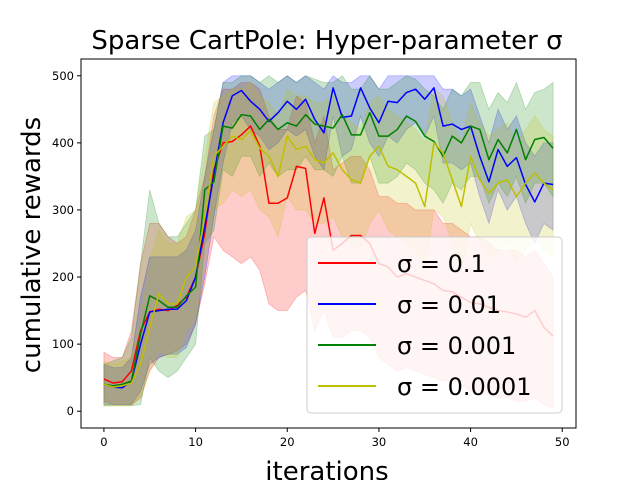  I want to click on x-tick-label: 10, so click(195, 442).